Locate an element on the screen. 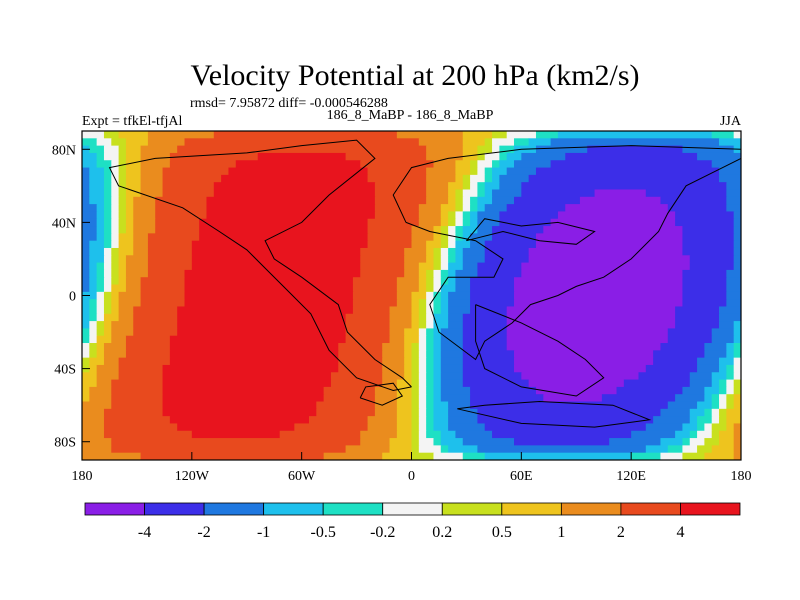 The image size is (800, 600). x-tick-label: 60E is located at coordinates (521, 476).